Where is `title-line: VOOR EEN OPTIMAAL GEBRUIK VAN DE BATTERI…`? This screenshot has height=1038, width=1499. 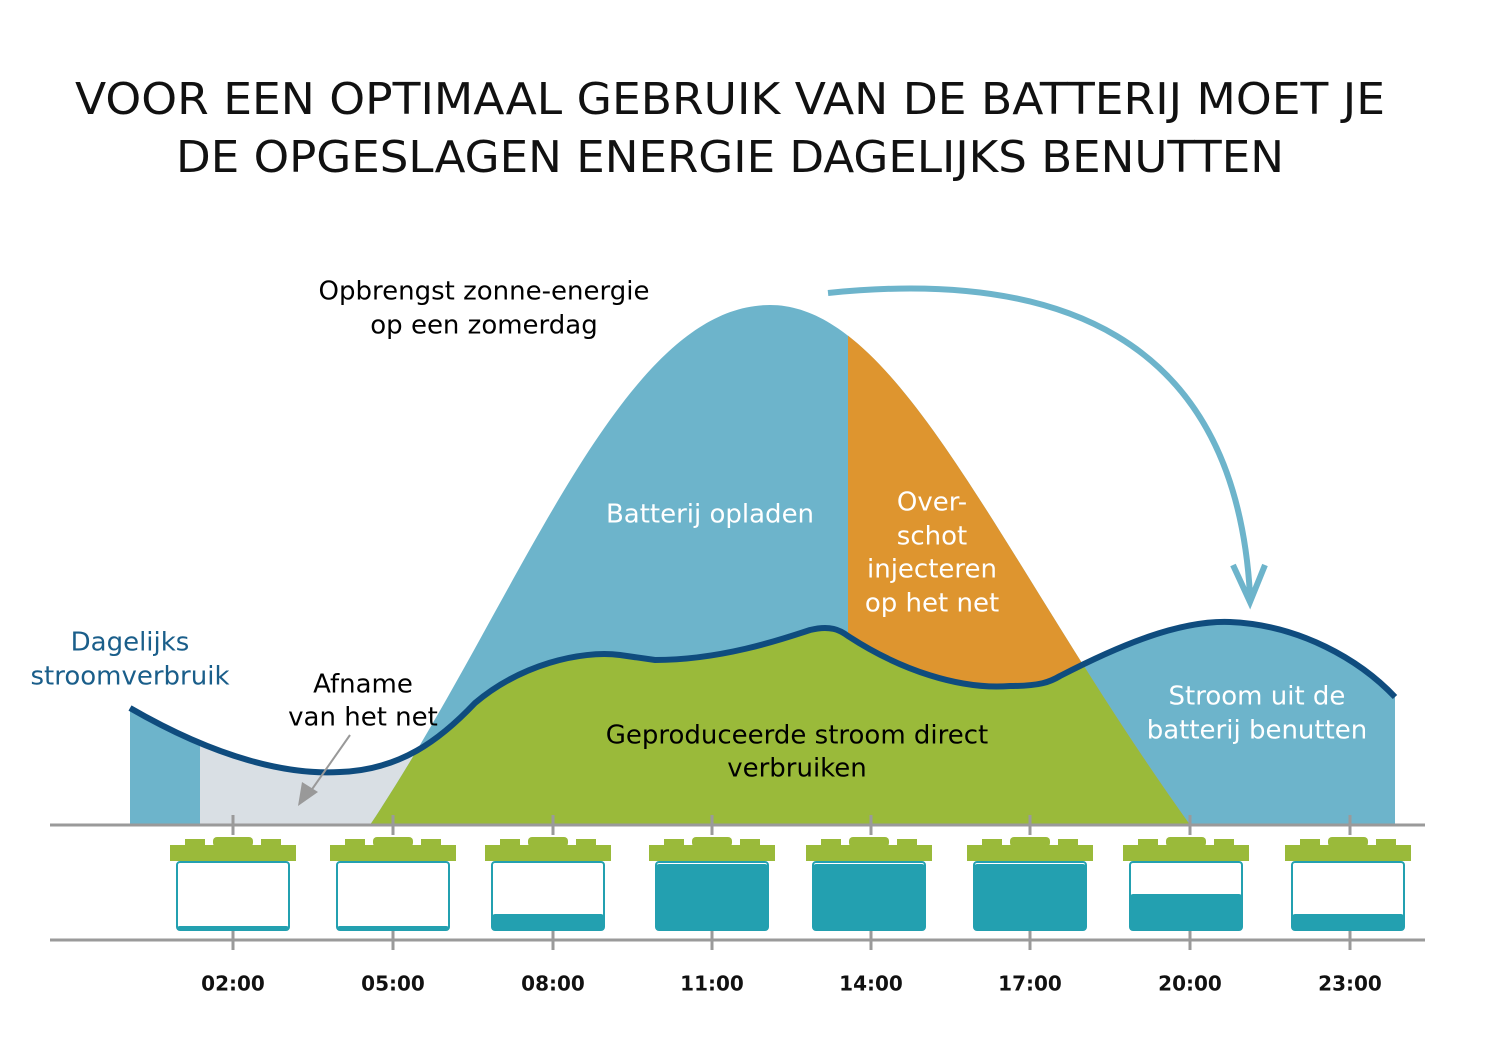 title-line: VOOR EEN OPTIMAAL GEBRUIK VAN DE BATTERI… is located at coordinates (730, 99).